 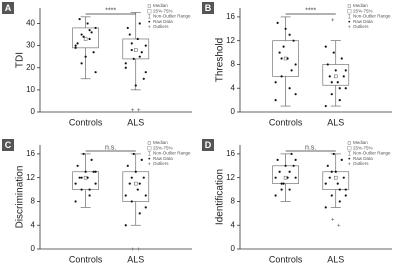 I want to click on y-axis-label: Discrimination, so click(x=20, y=197).